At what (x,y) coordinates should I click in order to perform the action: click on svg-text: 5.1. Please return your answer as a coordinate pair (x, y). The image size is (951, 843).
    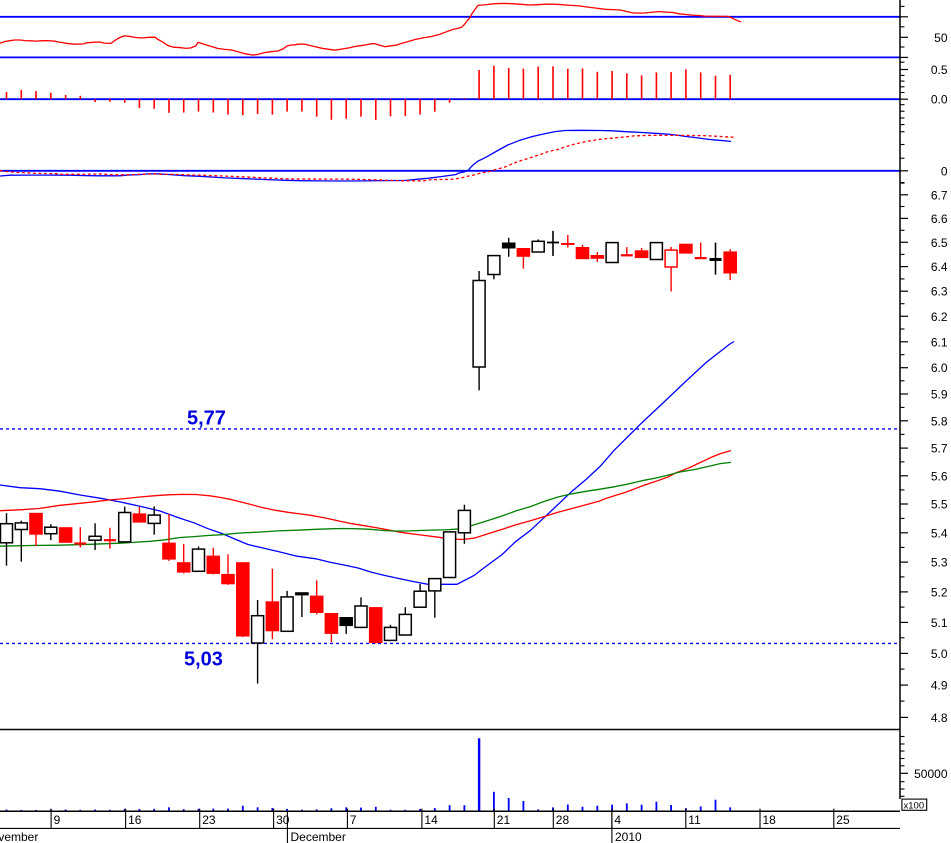
    Looking at the image, I should click on (939, 623).